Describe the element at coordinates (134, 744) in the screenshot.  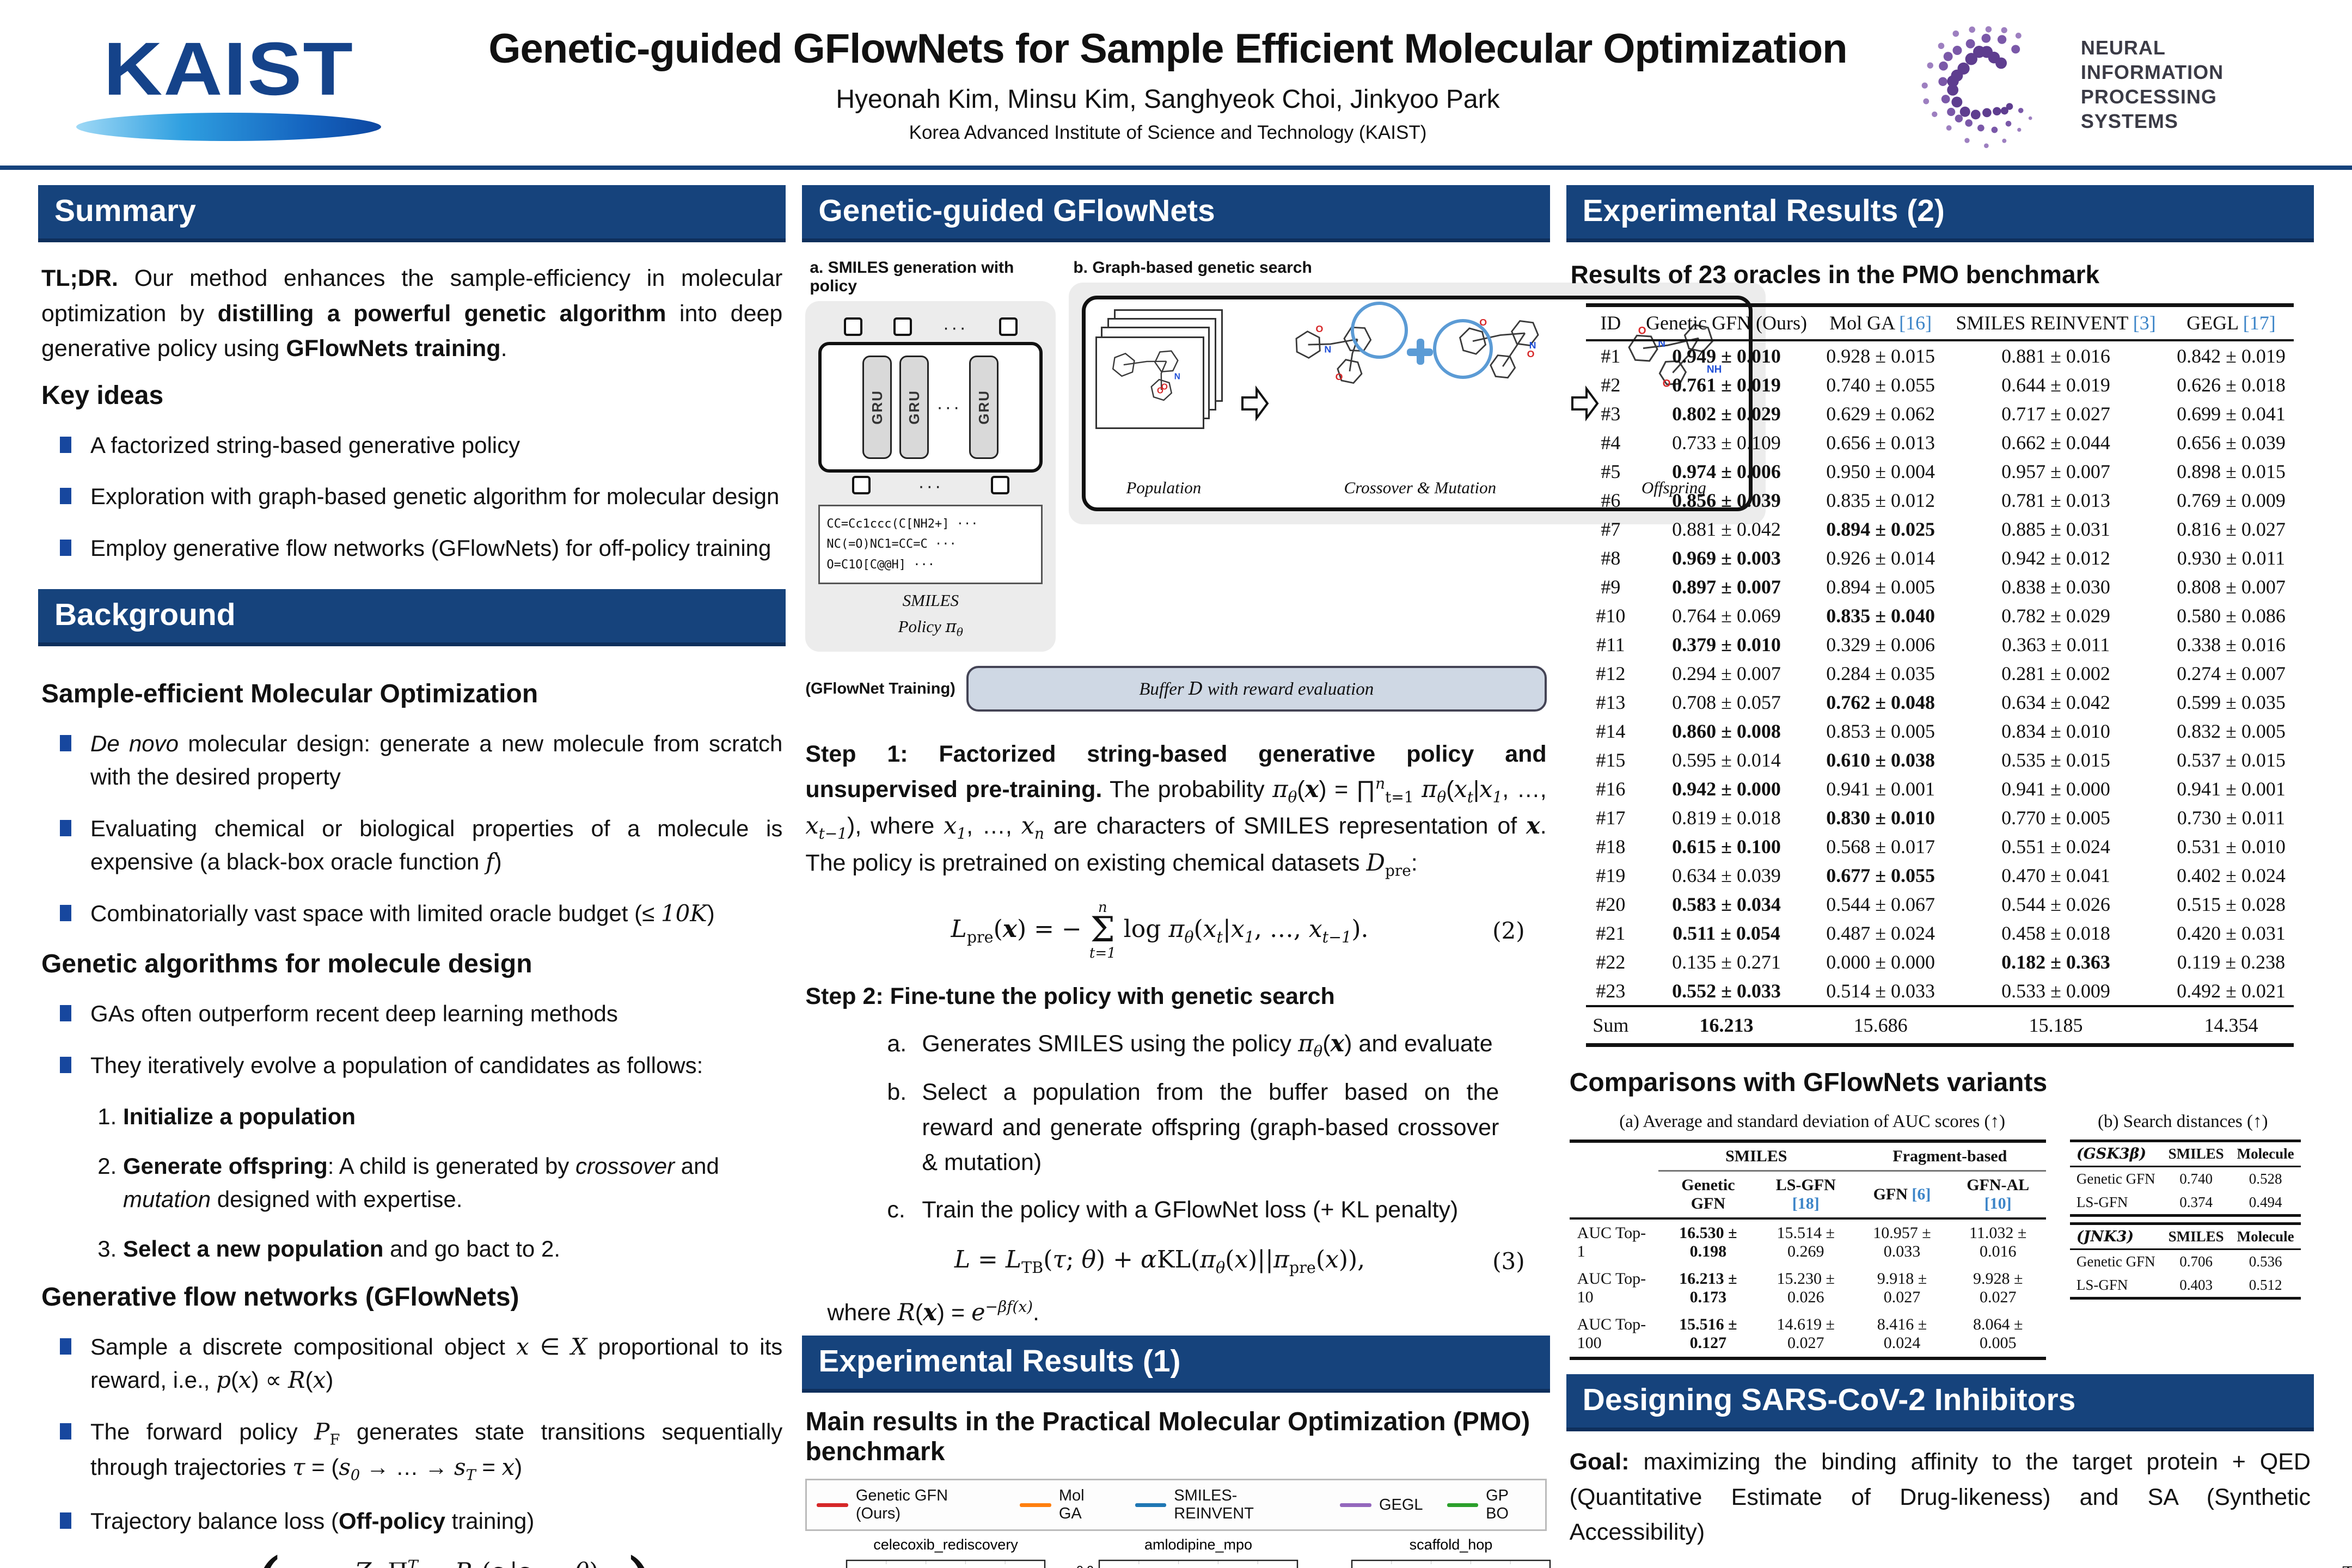
I see `text-run: De novo` at that location.